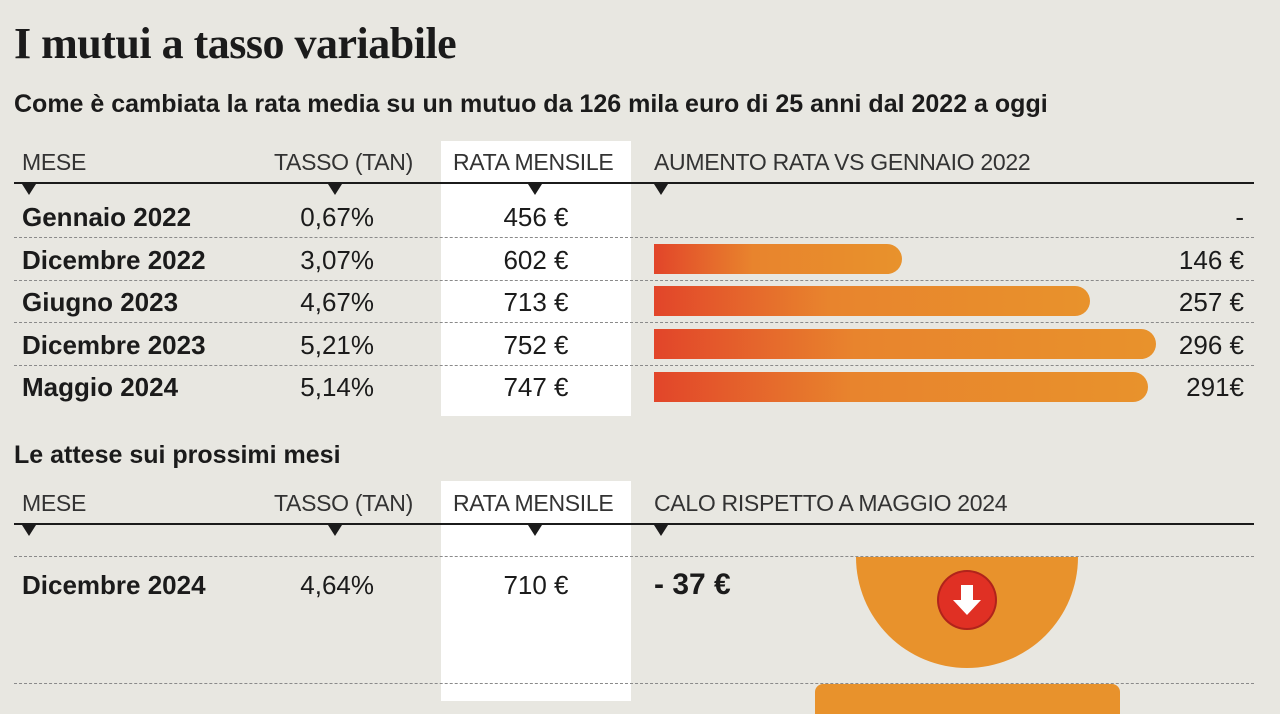  Describe the element at coordinates (967, 699) in the screenshot. I see `decorative-bottom-shape` at that location.